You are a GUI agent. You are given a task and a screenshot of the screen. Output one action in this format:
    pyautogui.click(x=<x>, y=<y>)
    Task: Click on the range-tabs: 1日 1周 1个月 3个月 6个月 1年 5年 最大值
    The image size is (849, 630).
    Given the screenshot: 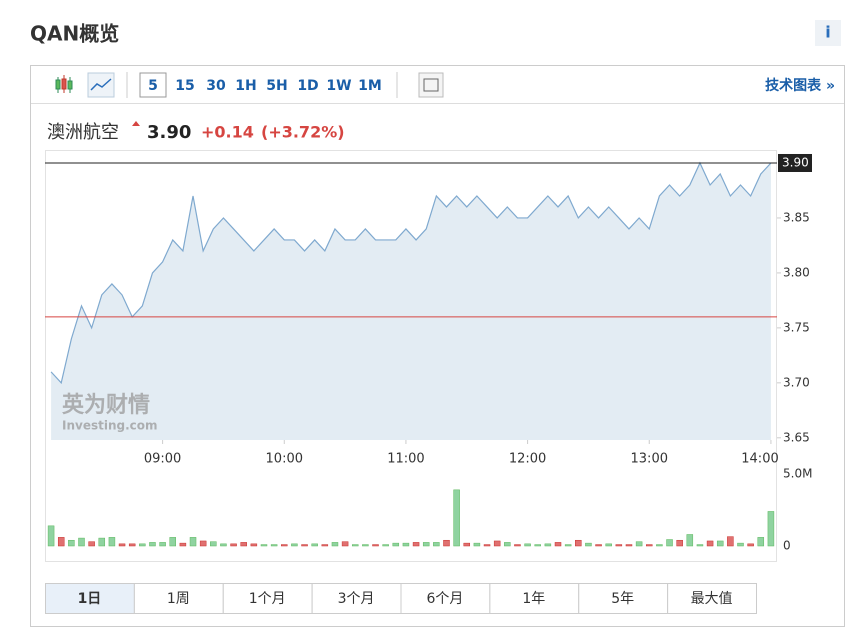 What is the action you would take?
    pyautogui.click(x=401, y=598)
    